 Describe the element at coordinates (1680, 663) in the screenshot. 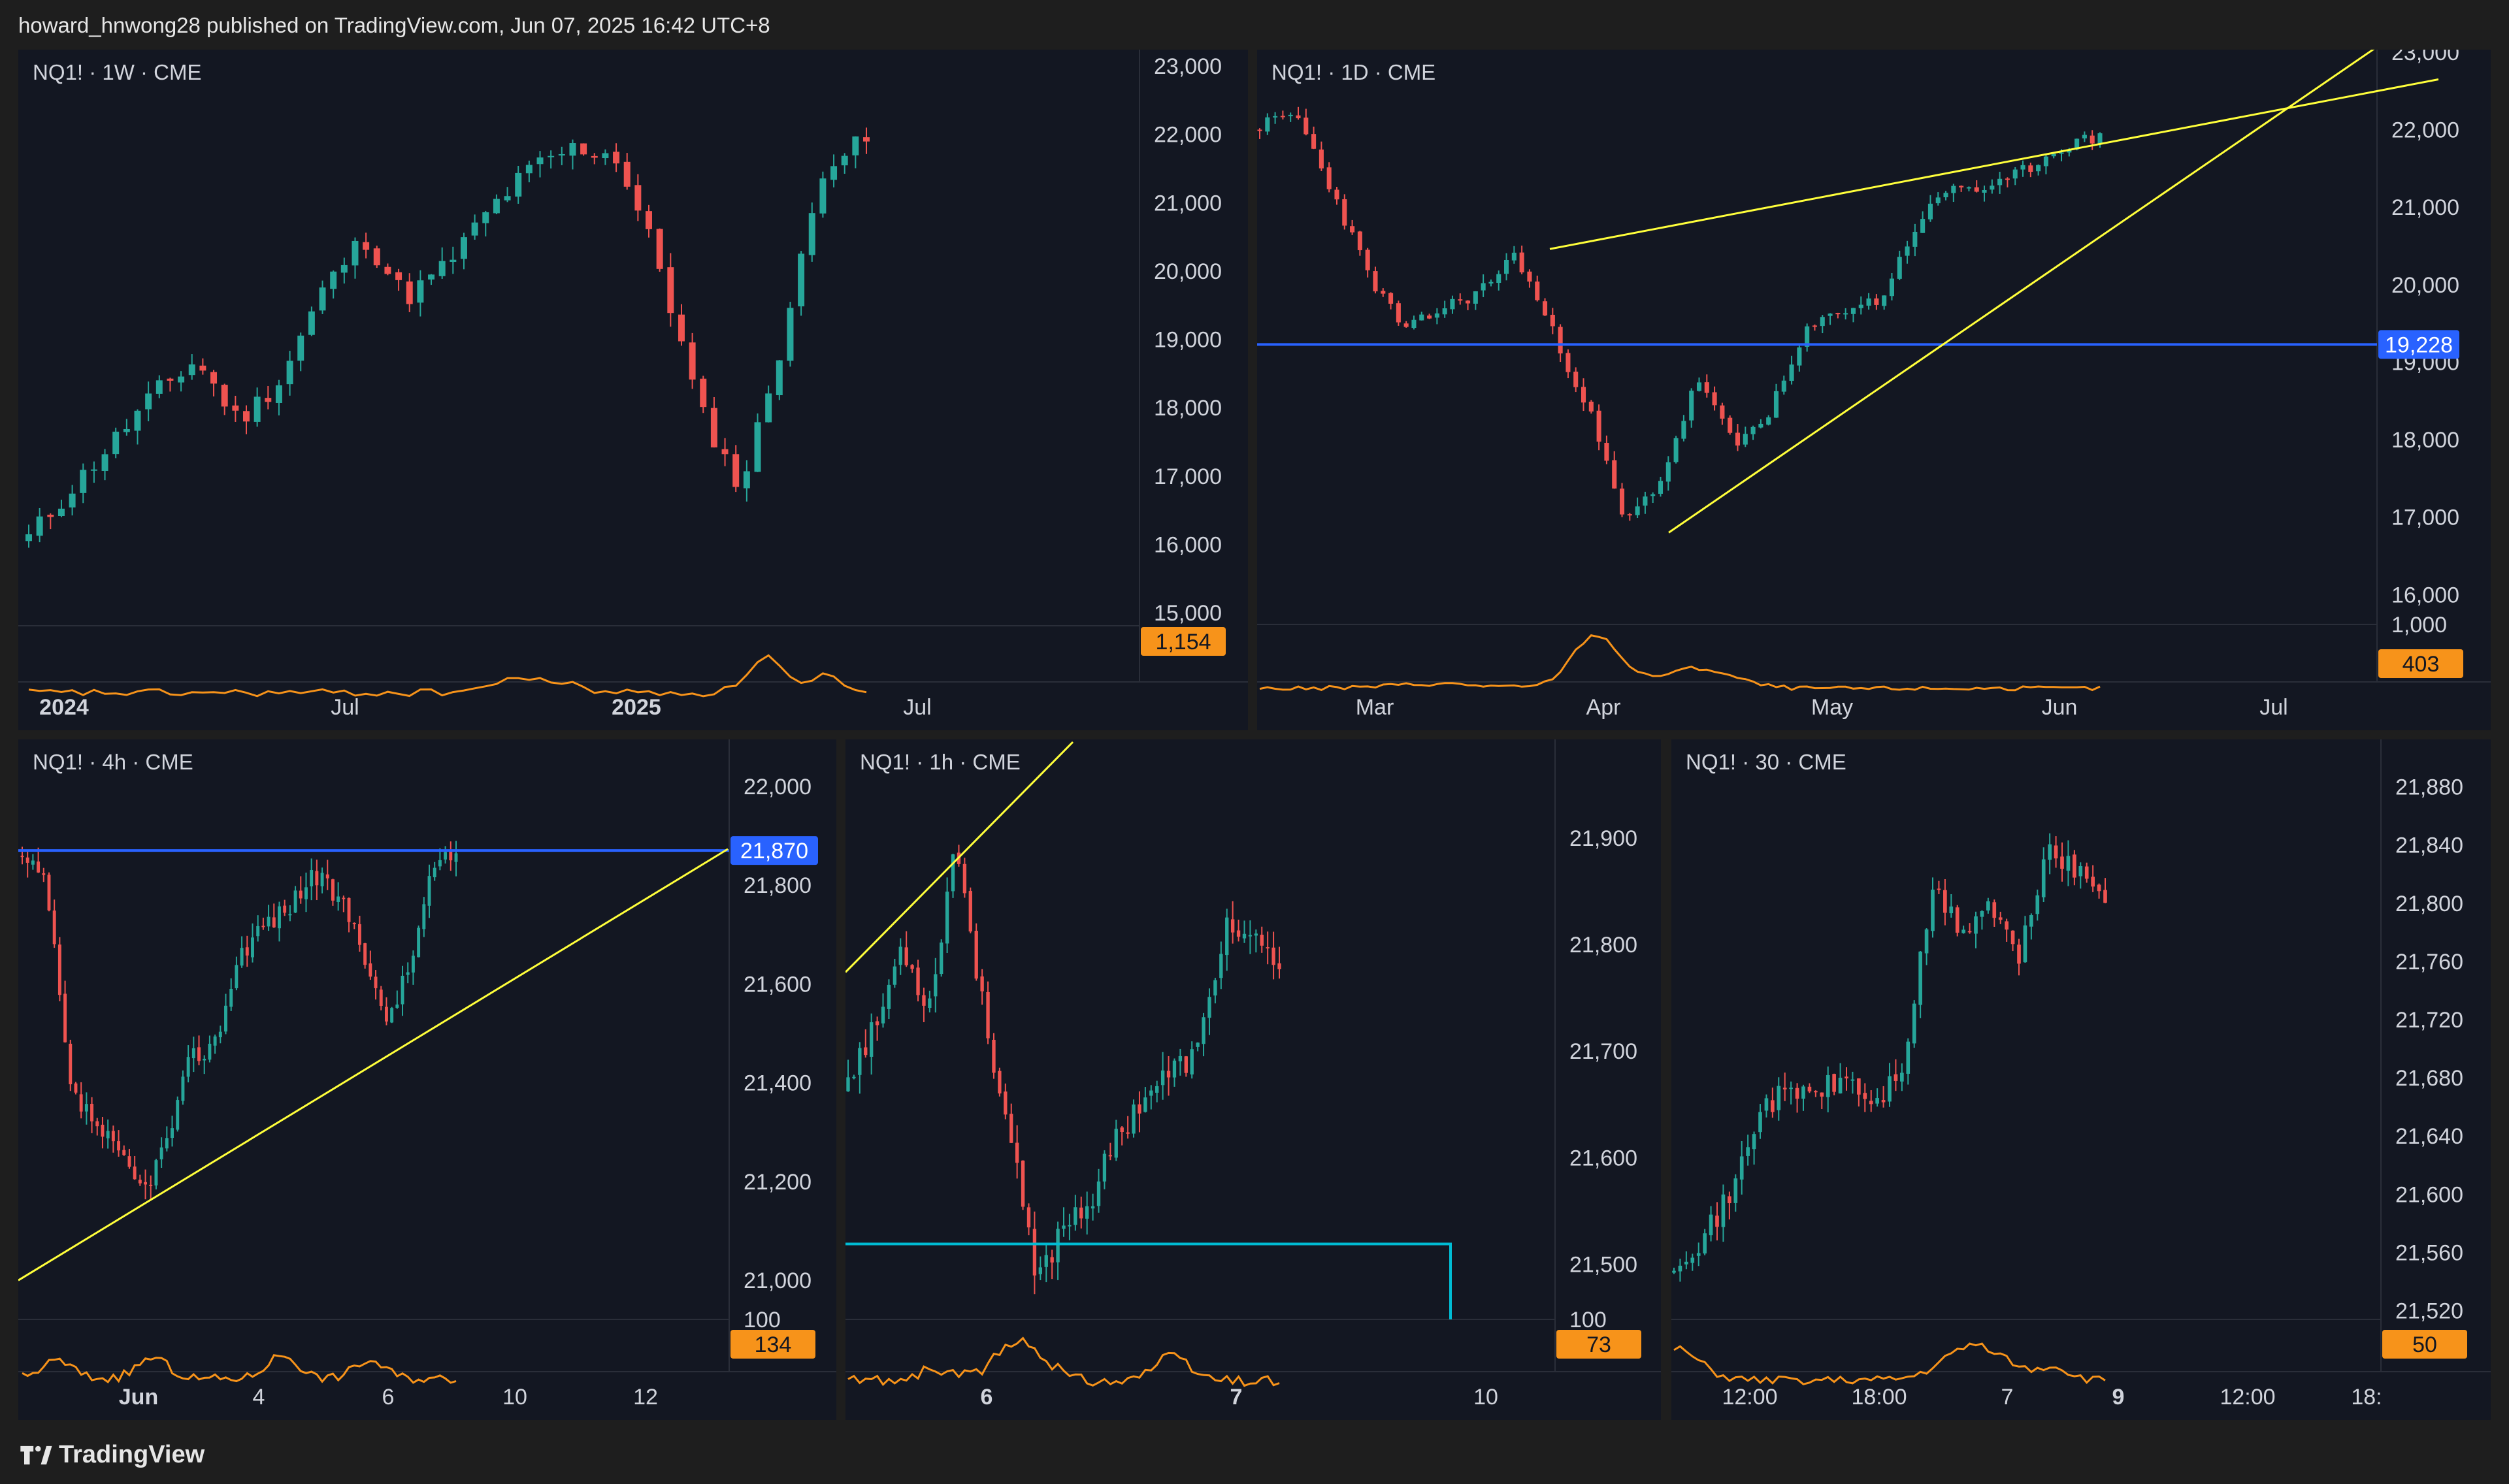

I see `volume-line` at that location.